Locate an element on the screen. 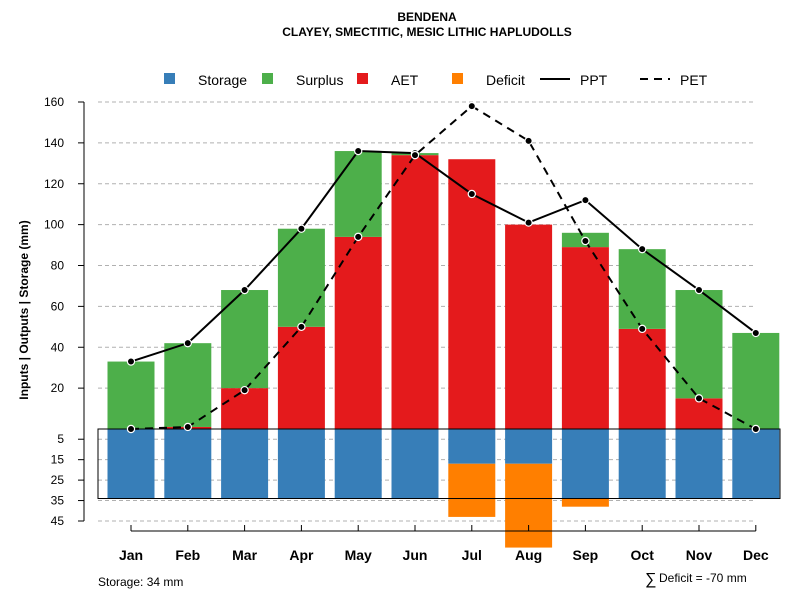 The height and width of the screenshot is (600, 800). storage-capacity-box is located at coordinates (439, 464).